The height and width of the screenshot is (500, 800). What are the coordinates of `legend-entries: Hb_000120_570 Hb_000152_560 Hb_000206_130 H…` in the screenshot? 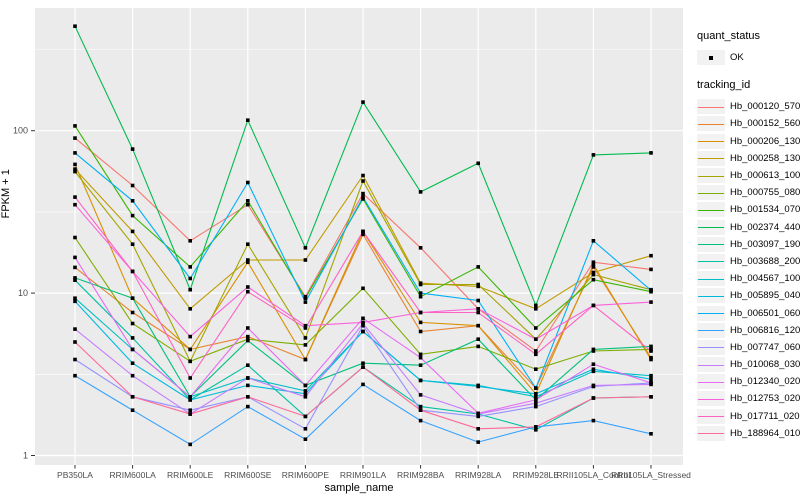 It's located at (748, 270).